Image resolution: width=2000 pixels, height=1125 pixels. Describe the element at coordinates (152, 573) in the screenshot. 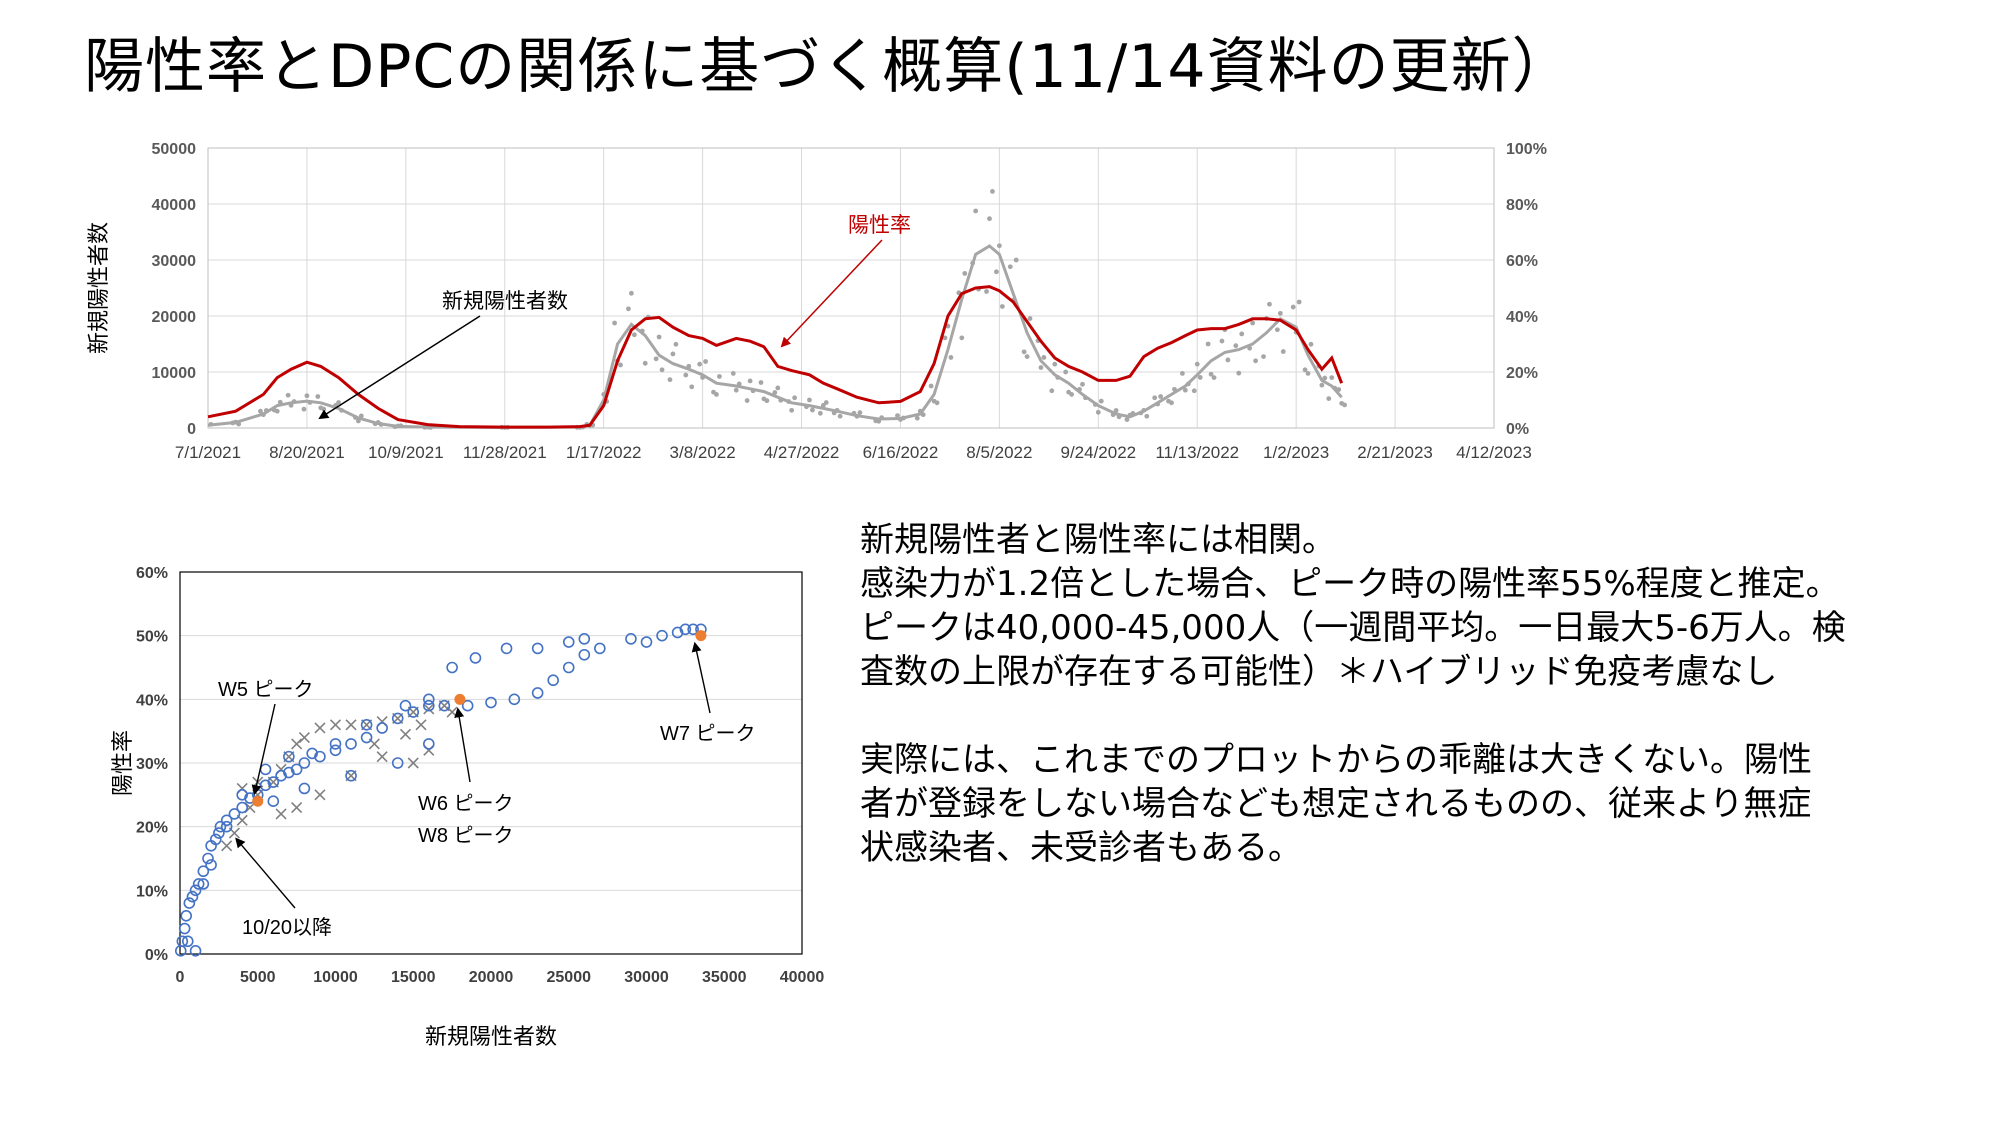

I see `y-tick-label: 60%` at that location.